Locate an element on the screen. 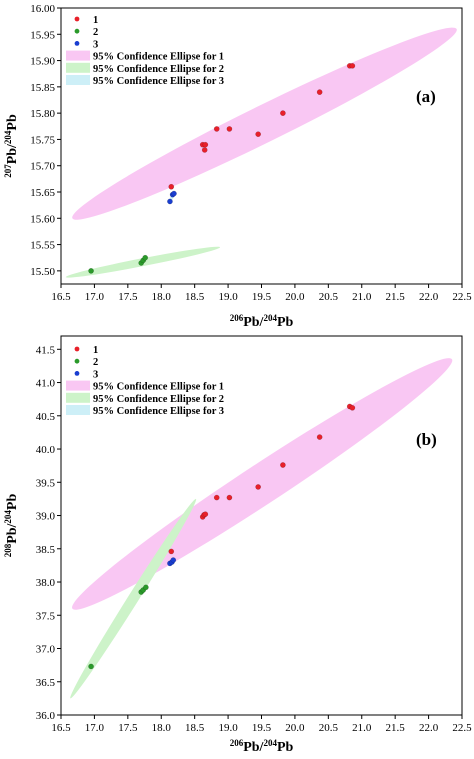  y-tick-label: 37.0 is located at coordinates (46, 650).